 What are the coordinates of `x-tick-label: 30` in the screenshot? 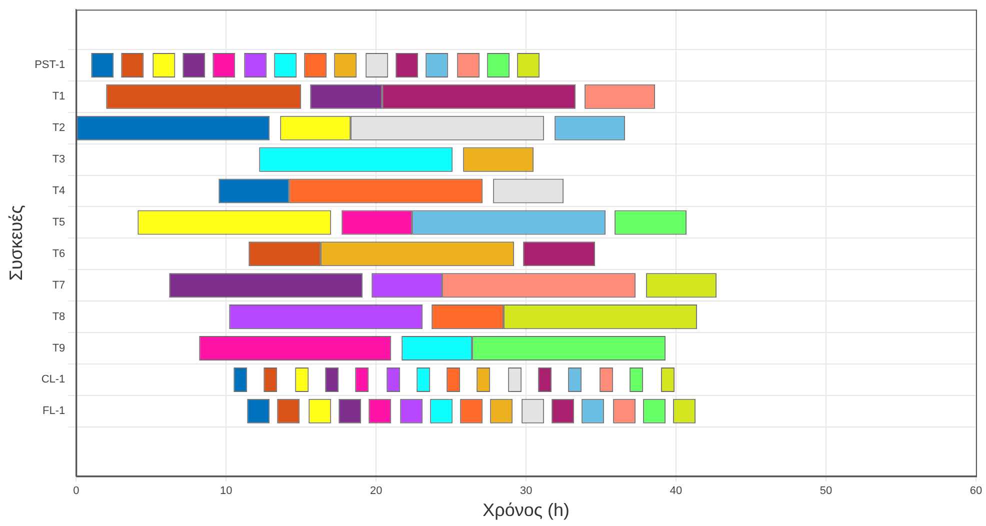 It's located at (526, 490).